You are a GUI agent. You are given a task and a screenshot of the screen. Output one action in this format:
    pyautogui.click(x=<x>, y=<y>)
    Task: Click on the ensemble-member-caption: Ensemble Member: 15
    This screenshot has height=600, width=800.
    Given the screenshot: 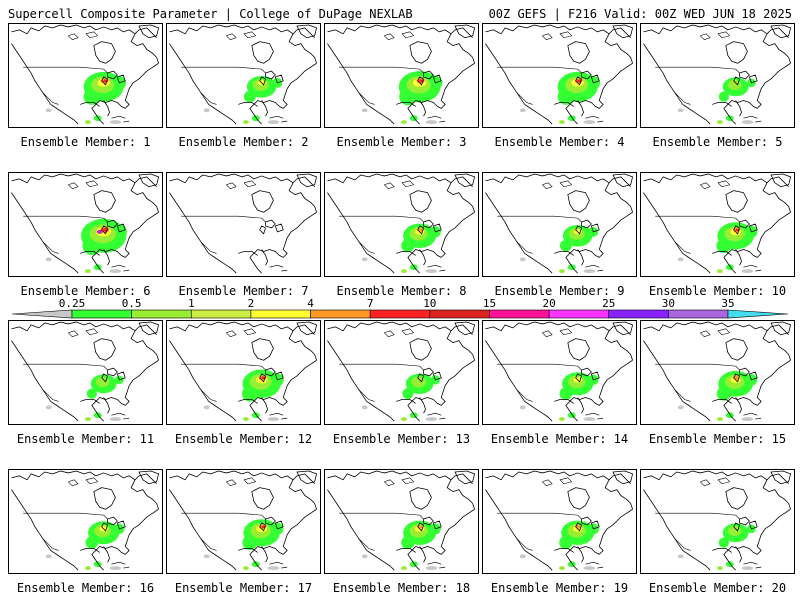 What is the action you would take?
    pyautogui.click(x=717, y=439)
    